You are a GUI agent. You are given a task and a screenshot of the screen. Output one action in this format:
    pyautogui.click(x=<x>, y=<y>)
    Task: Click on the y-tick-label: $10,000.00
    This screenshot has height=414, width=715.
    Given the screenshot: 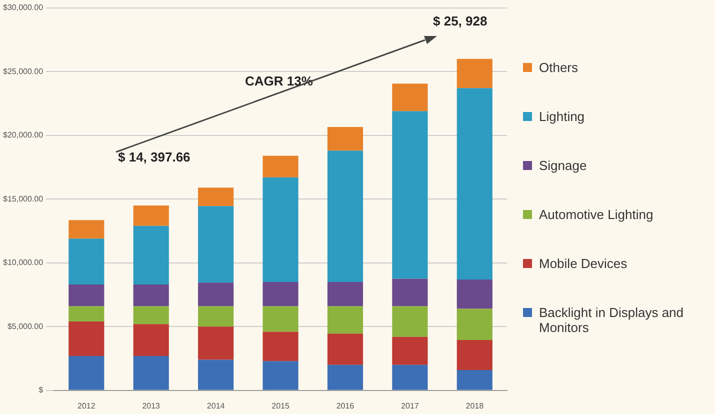 What is the action you would take?
    pyautogui.click(x=23, y=263)
    